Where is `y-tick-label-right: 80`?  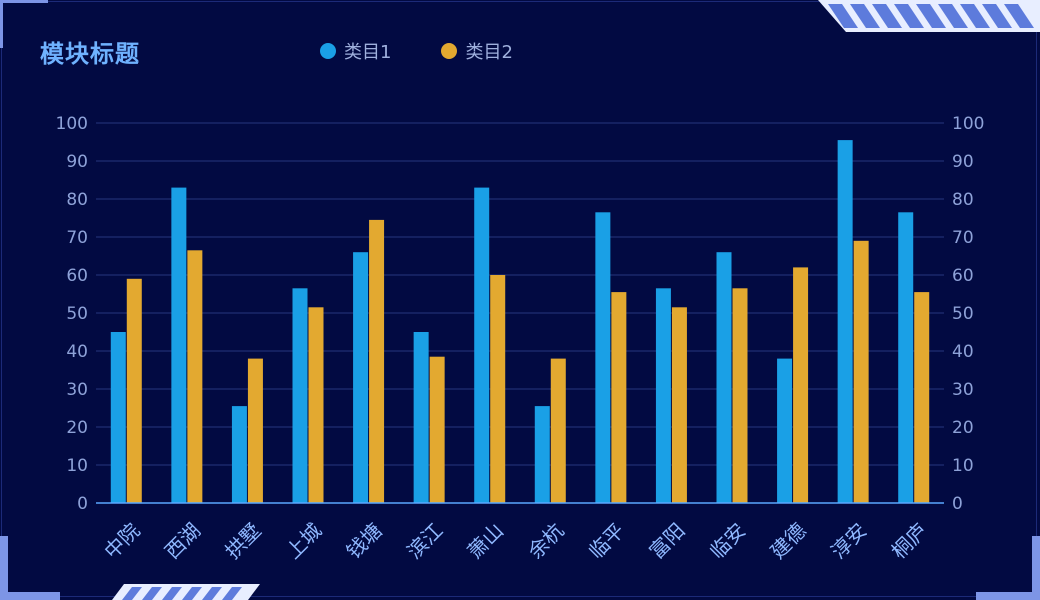
y-tick-label-right: 80 is located at coordinates (963, 200).